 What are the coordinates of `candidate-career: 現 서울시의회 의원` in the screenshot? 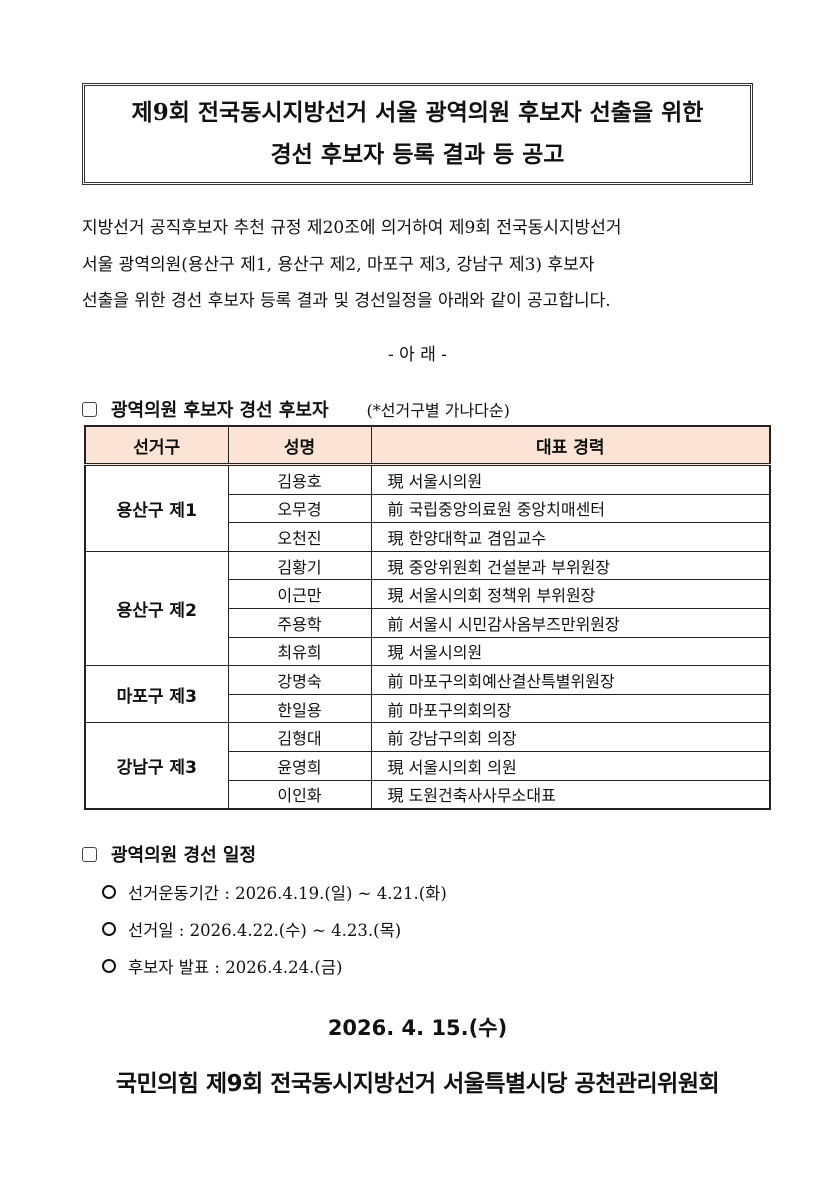 It's located at (570, 765).